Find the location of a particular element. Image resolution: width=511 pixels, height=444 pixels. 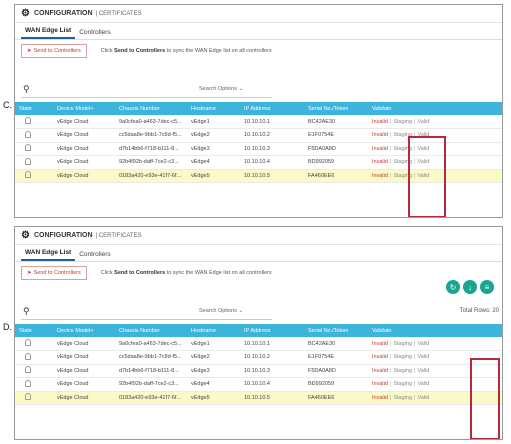

hint-pre: Click is located at coordinates (107, 51).